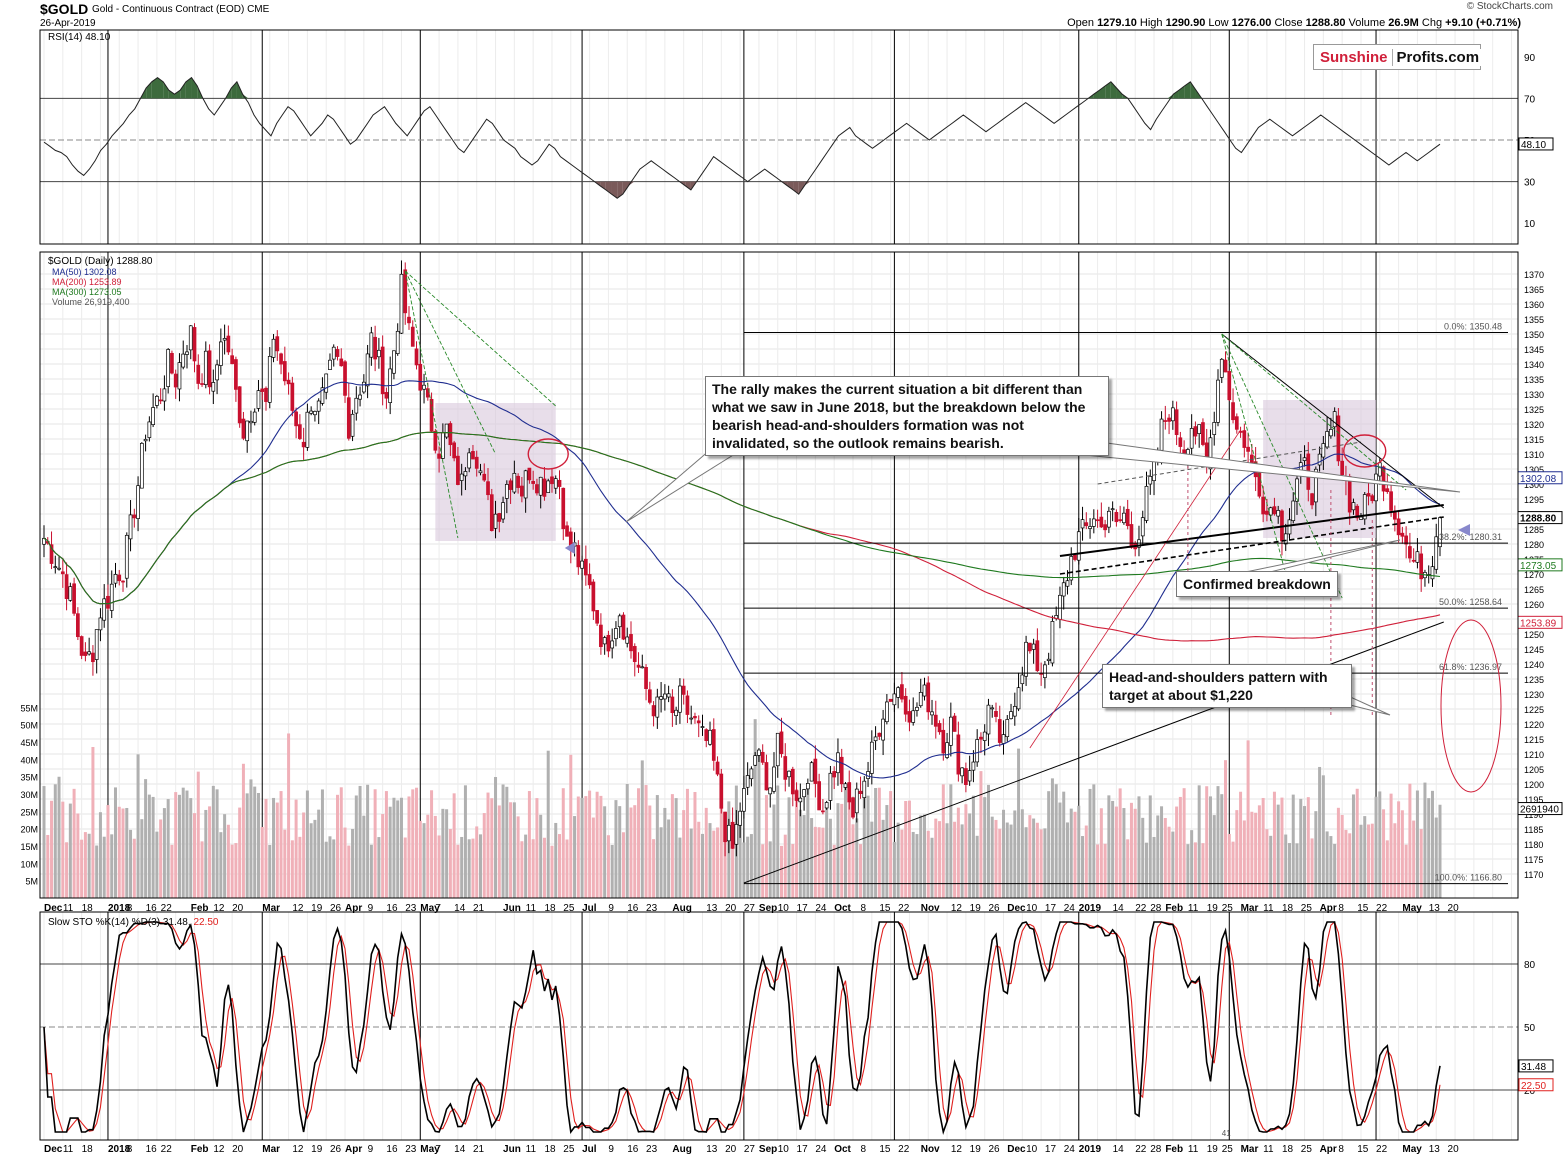  What do you see at coordinates (1509, 6) in the screenshot?
I see `credit: © StockCharts.com` at bounding box center [1509, 6].